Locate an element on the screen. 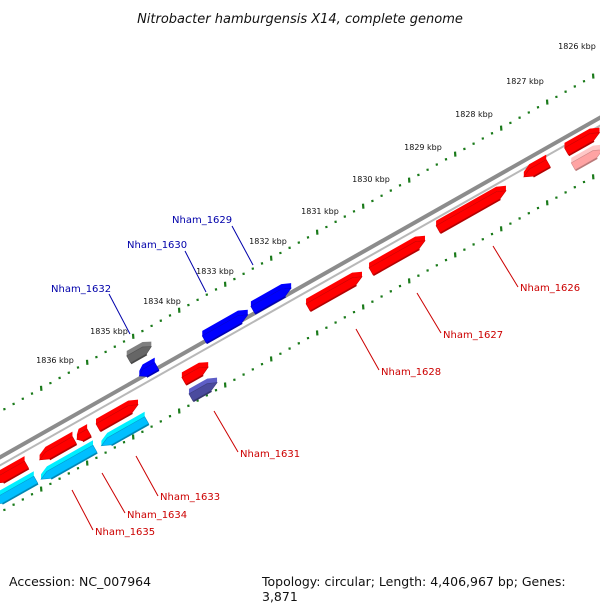 The image size is (600, 604). kbp-tick-label: 1831 kbp is located at coordinates (320, 211).